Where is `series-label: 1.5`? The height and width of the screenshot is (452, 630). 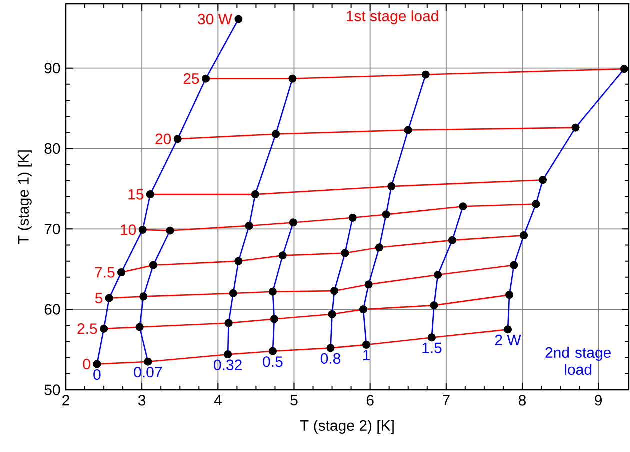
series-label: 1.5 is located at coordinates (432, 348).